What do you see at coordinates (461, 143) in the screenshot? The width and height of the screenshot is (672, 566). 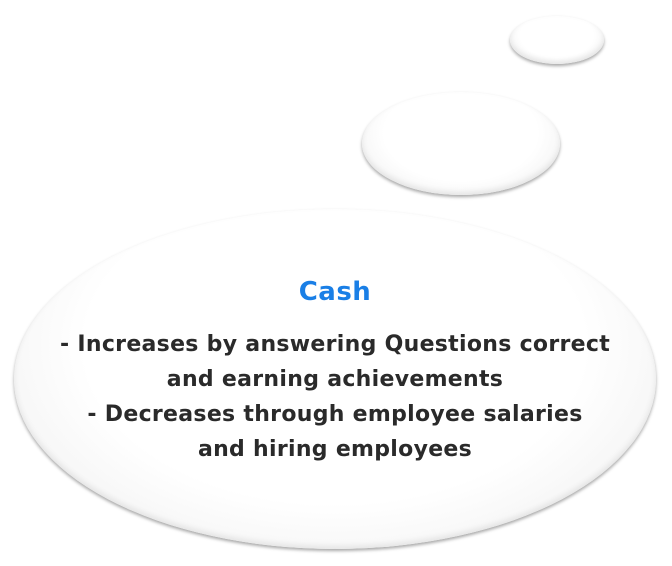 I see `thought-bubble-medium` at bounding box center [461, 143].